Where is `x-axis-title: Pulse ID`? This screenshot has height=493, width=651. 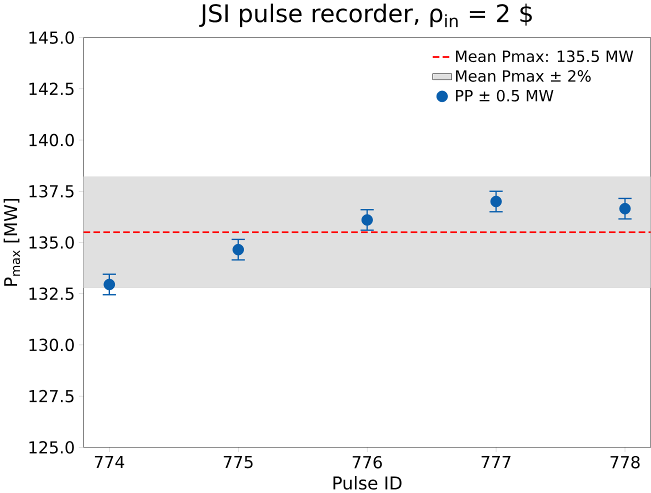
x-axis-title: Pulse ID is located at coordinates (368, 483).